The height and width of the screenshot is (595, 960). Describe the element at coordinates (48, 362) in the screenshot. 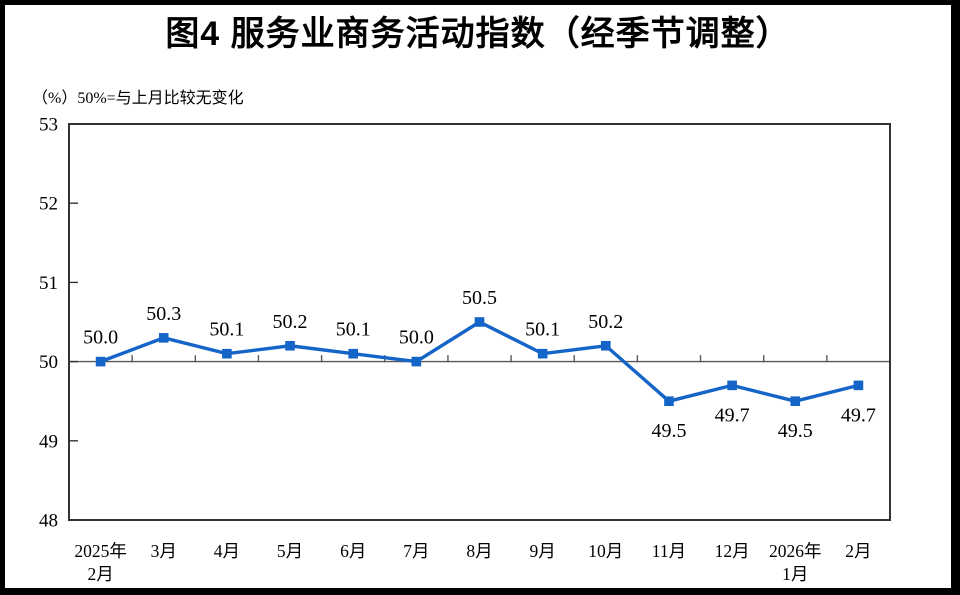

I see `y-axis-tick-label: 50` at that location.